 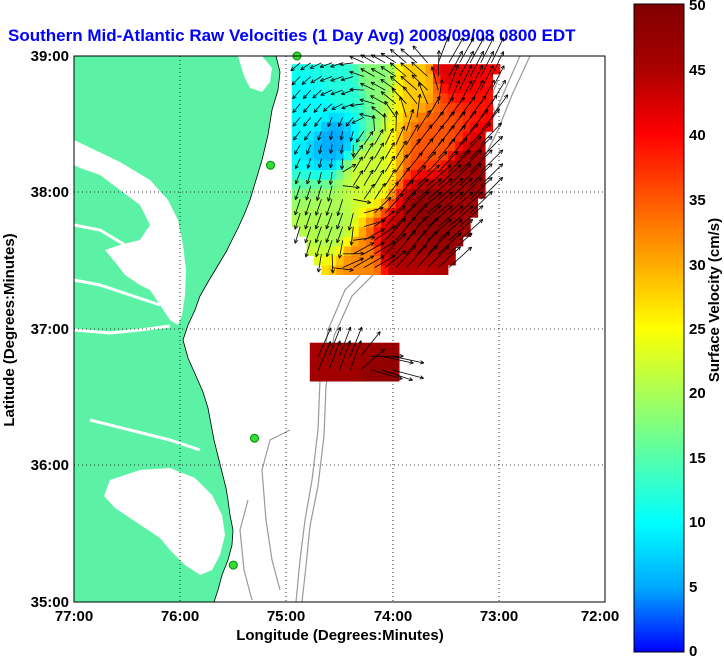 I want to click on colorbar-tick-label: 10, so click(x=697, y=522).